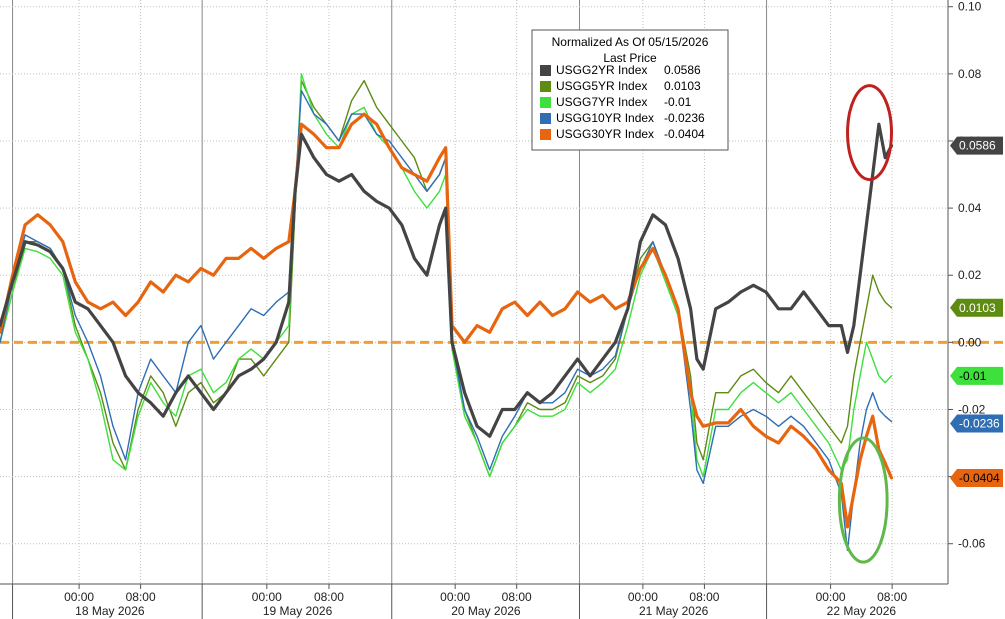 The image size is (1005, 619). What do you see at coordinates (865, 324) in the screenshot?
I see `annotation-layer` at bounding box center [865, 324].